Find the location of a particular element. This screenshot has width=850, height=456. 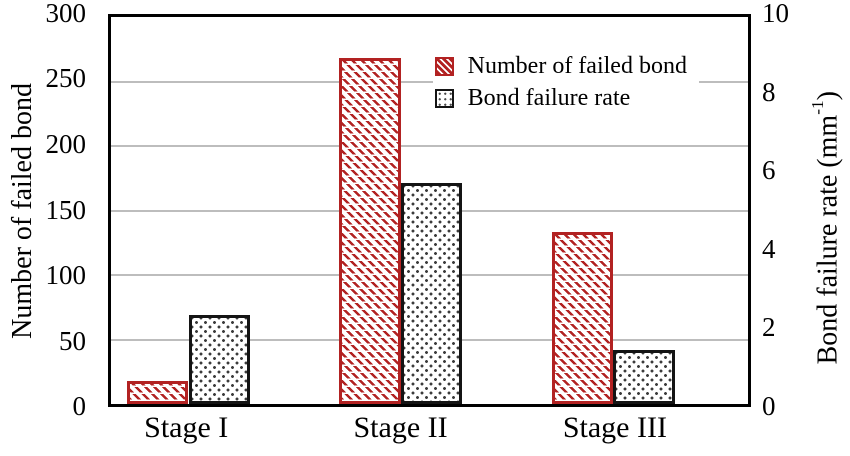

legend: Number of failed bond Bond failure rate is located at coordinates (565, 82).